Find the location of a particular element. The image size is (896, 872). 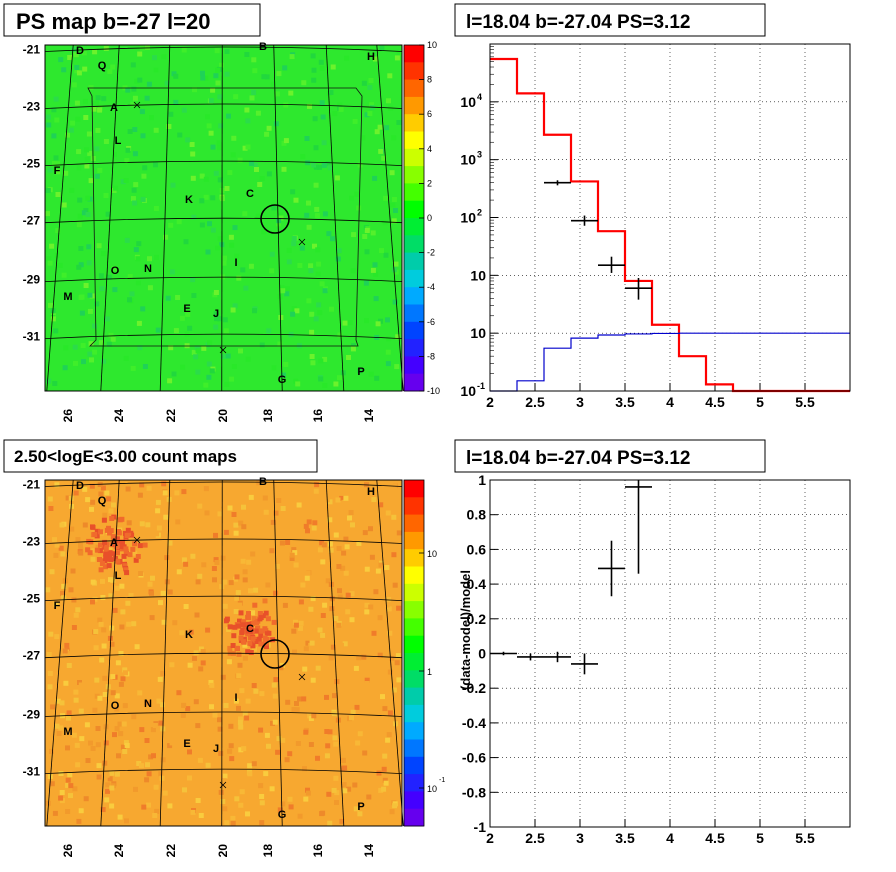

cnt-map-cross-marker is located at coordinates (223, 785).